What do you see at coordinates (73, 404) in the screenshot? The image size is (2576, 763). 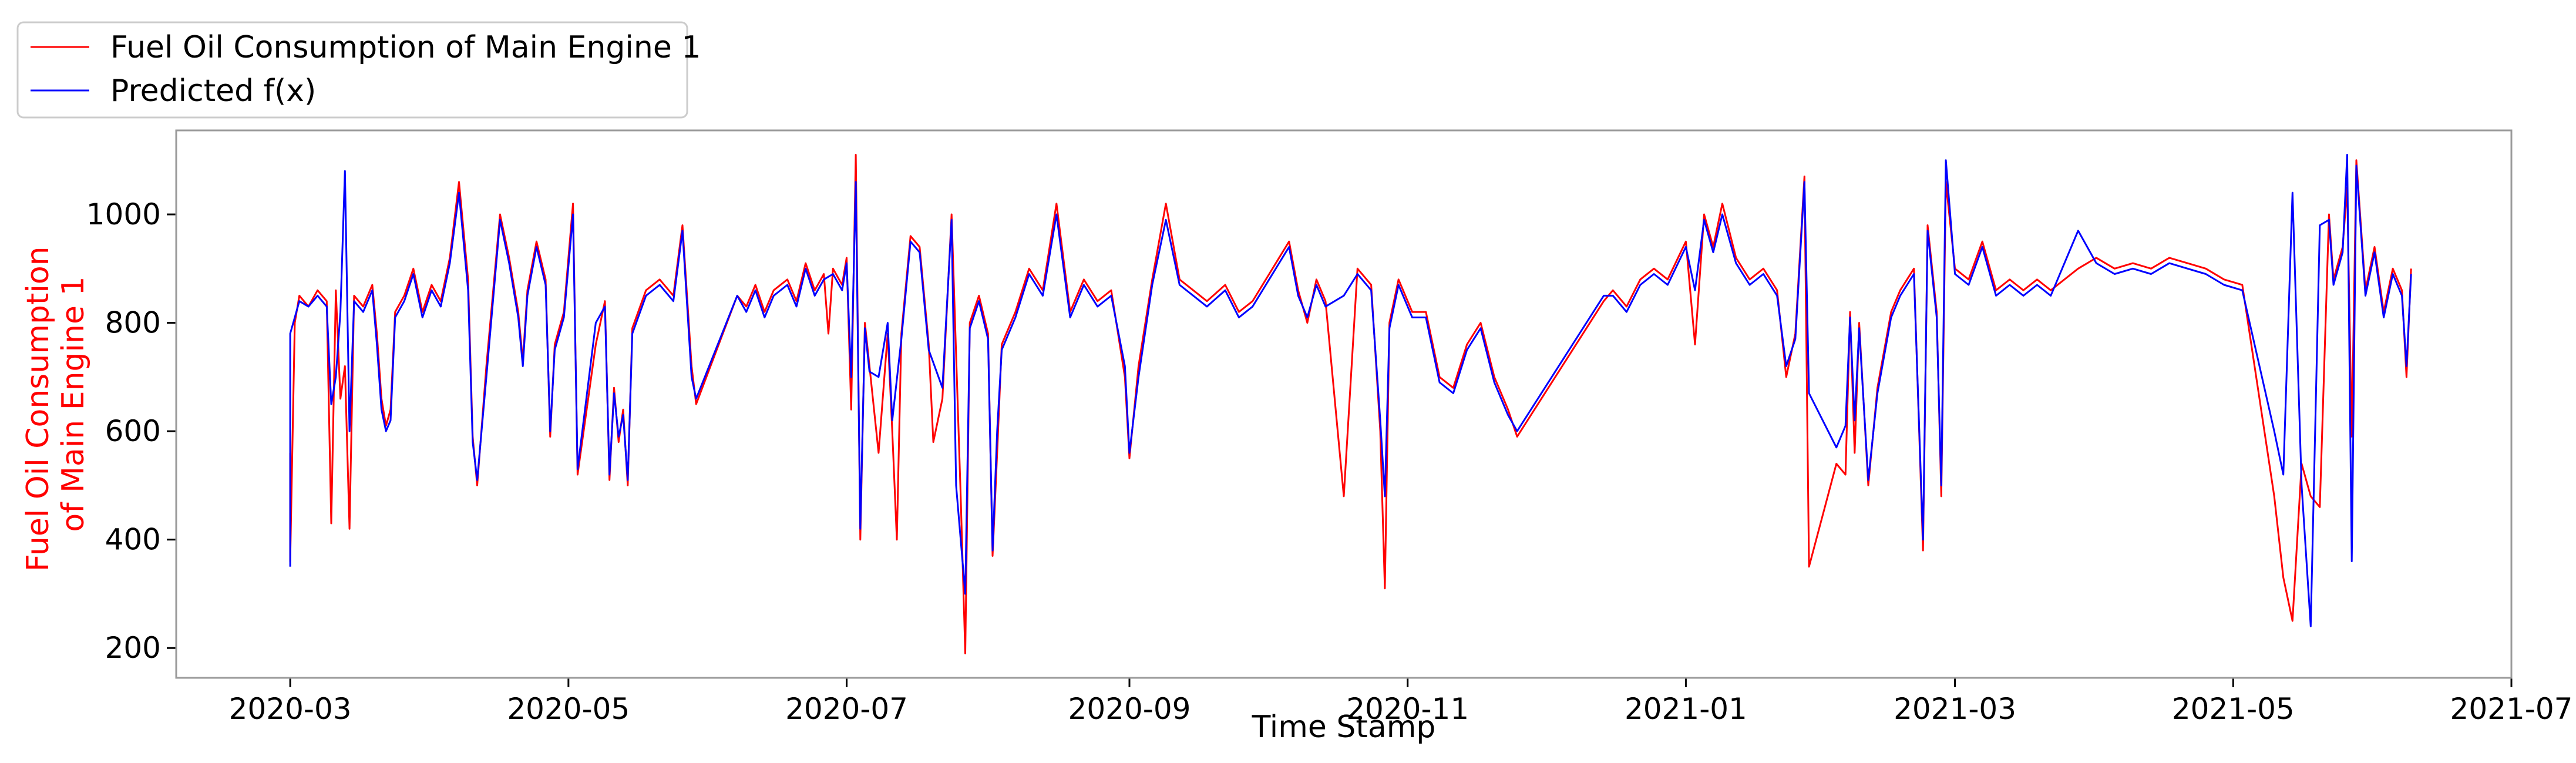 I see `y-axis-title-line-2: of Main Engine 1` at bounding box center [73, 404].